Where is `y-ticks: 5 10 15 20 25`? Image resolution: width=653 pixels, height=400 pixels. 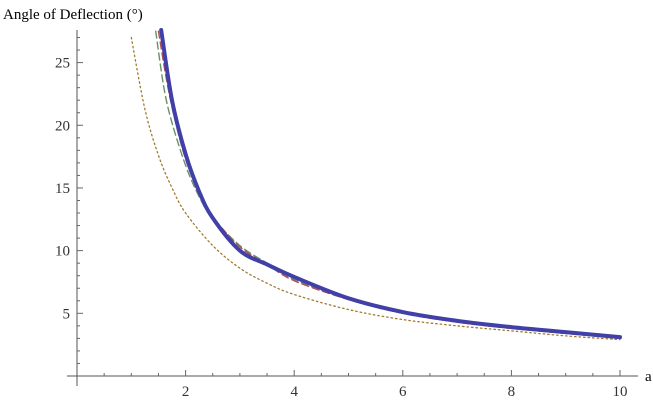 y-ticks: 5 10 15 20 25 is located at coordinates (69, 200).